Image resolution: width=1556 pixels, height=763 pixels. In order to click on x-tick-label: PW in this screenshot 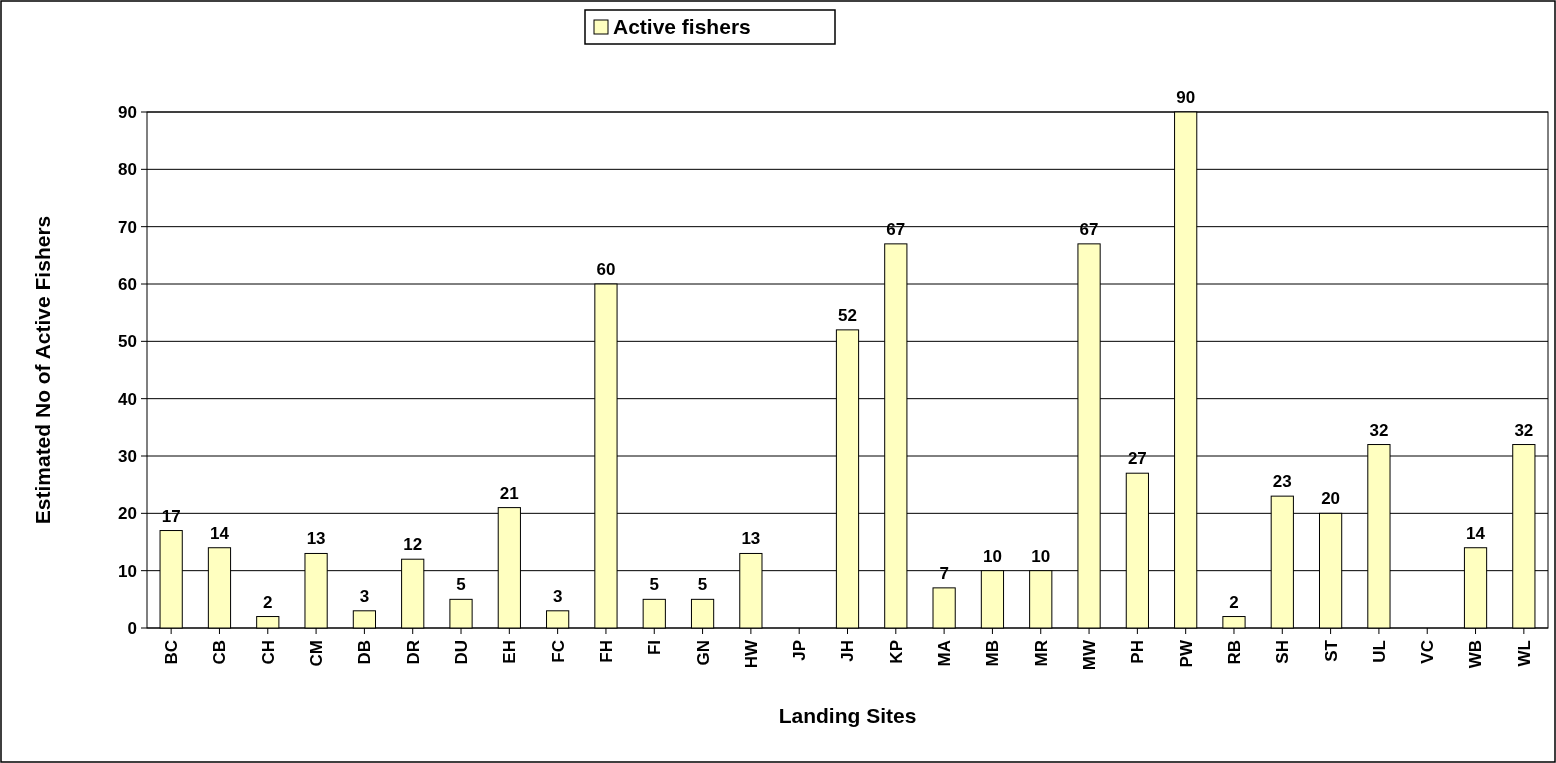, I will do `click(1186, 653)`.